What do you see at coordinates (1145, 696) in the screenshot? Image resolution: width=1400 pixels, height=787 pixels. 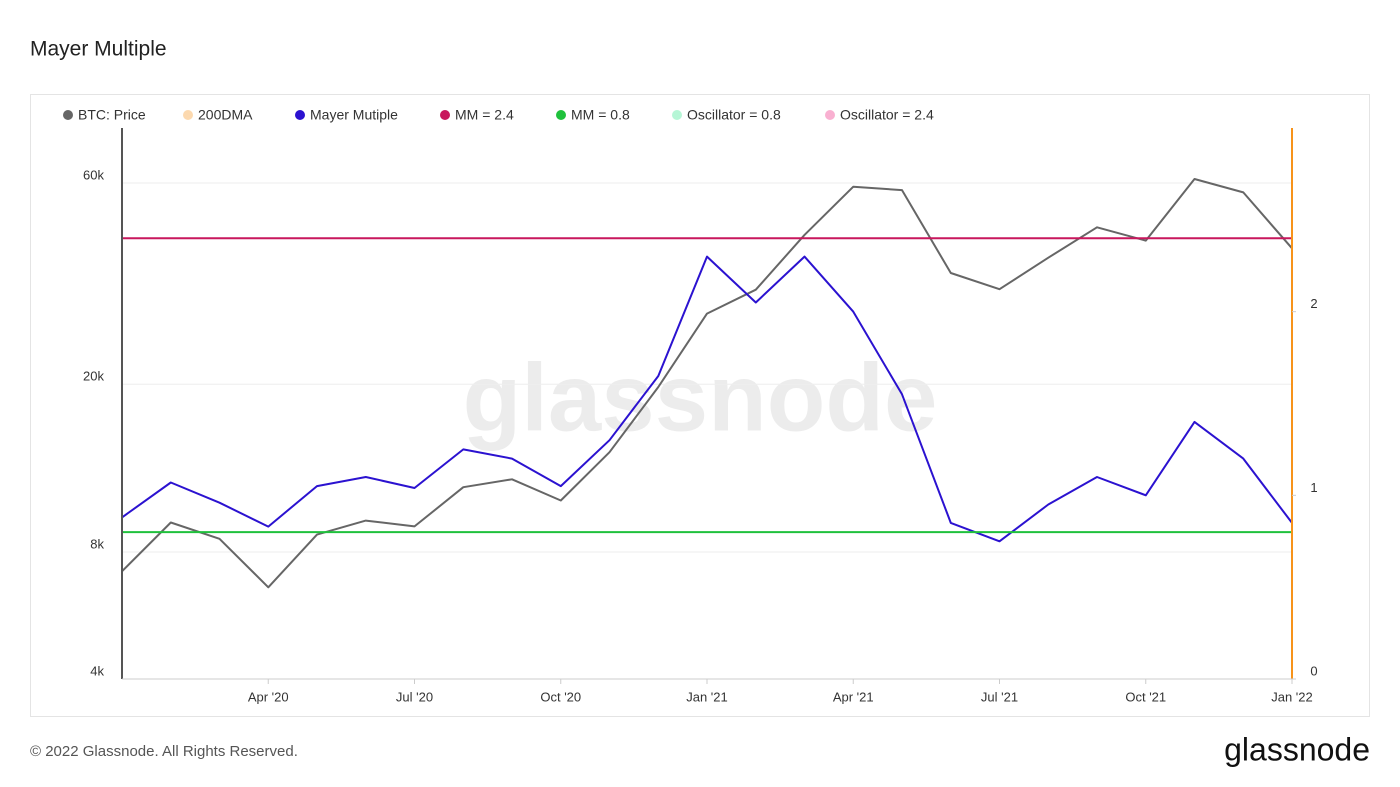 I see `x-tick-label: Oct '21` at bounding box center [1145, 696].